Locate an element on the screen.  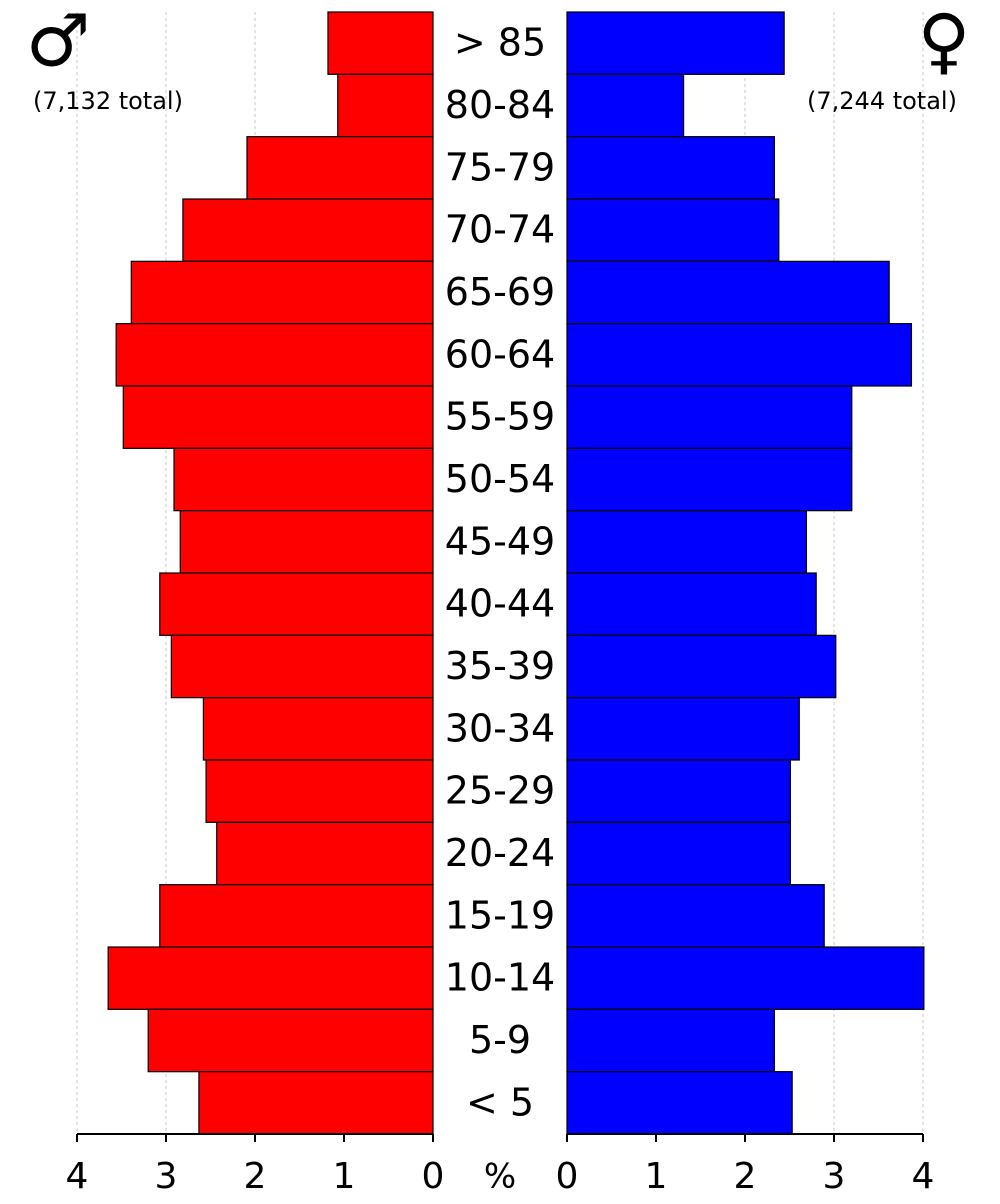
category-label: 40-44 is located at coordinates (500, 604).